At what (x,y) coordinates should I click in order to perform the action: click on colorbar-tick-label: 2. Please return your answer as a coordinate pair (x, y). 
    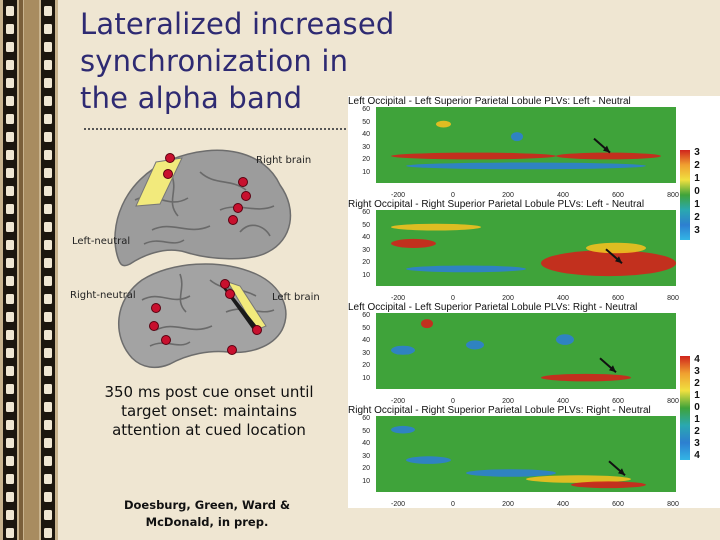
    Looking at the image, I should click on (697, 165).